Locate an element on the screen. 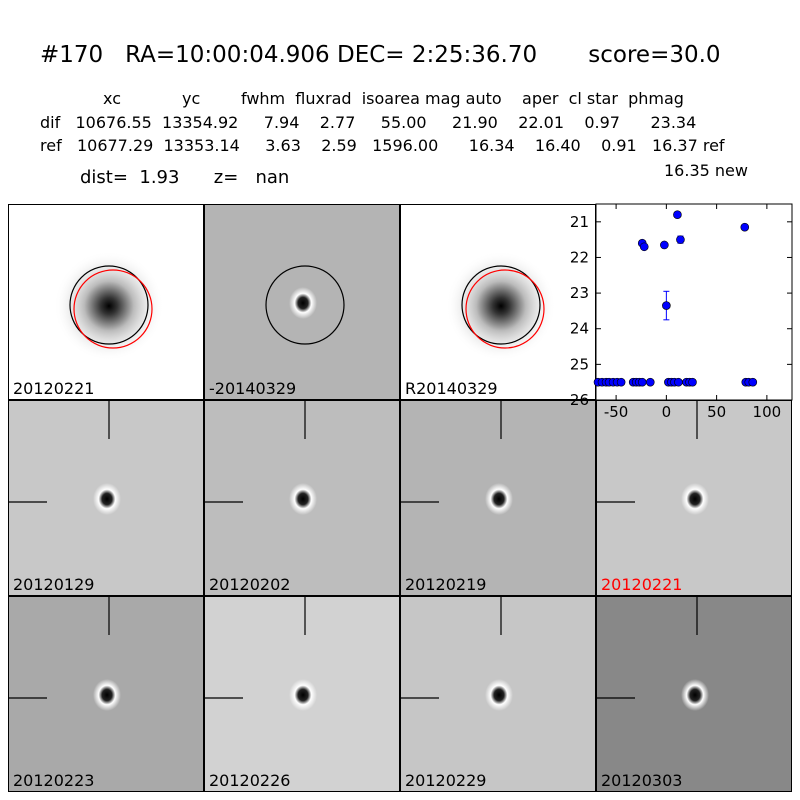  stamp-panel: 20120229 is located at coordinates (498, 694).